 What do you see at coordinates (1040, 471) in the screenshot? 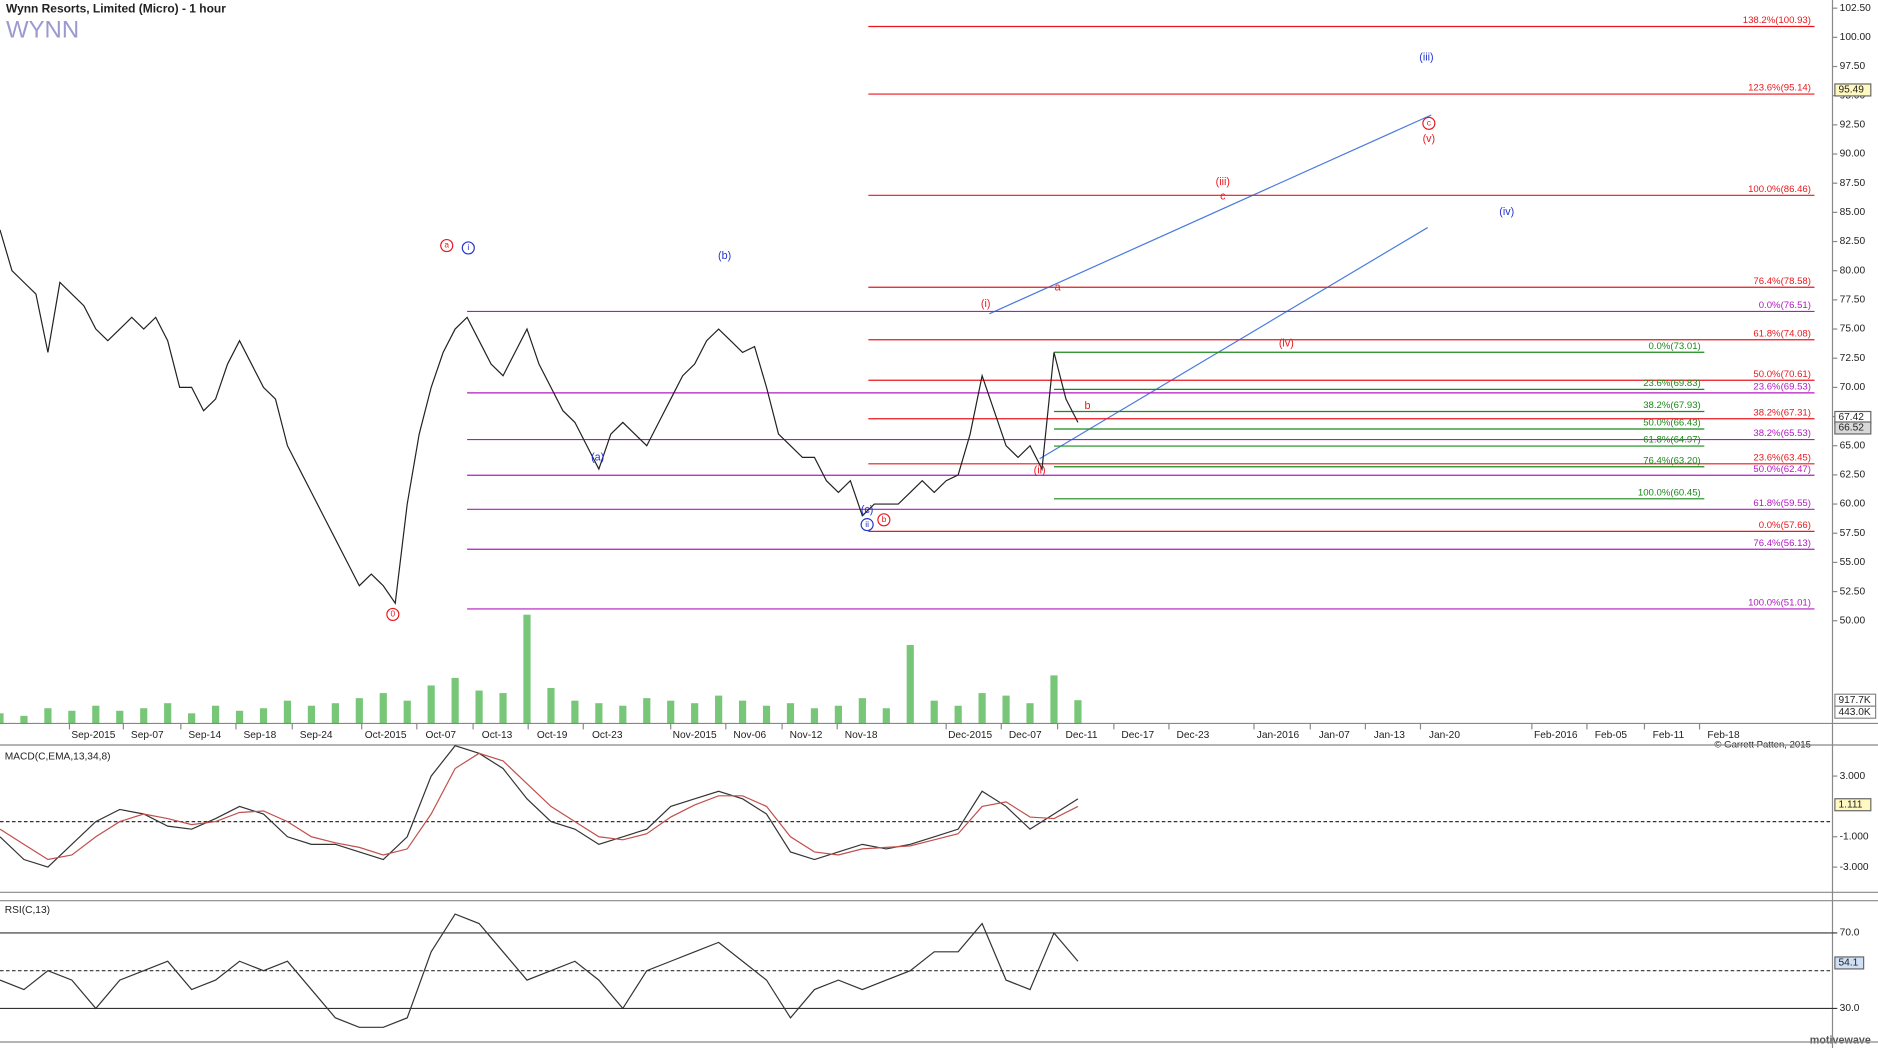
I see `wave-label: (ii)` at bounding box center [1040, 471].